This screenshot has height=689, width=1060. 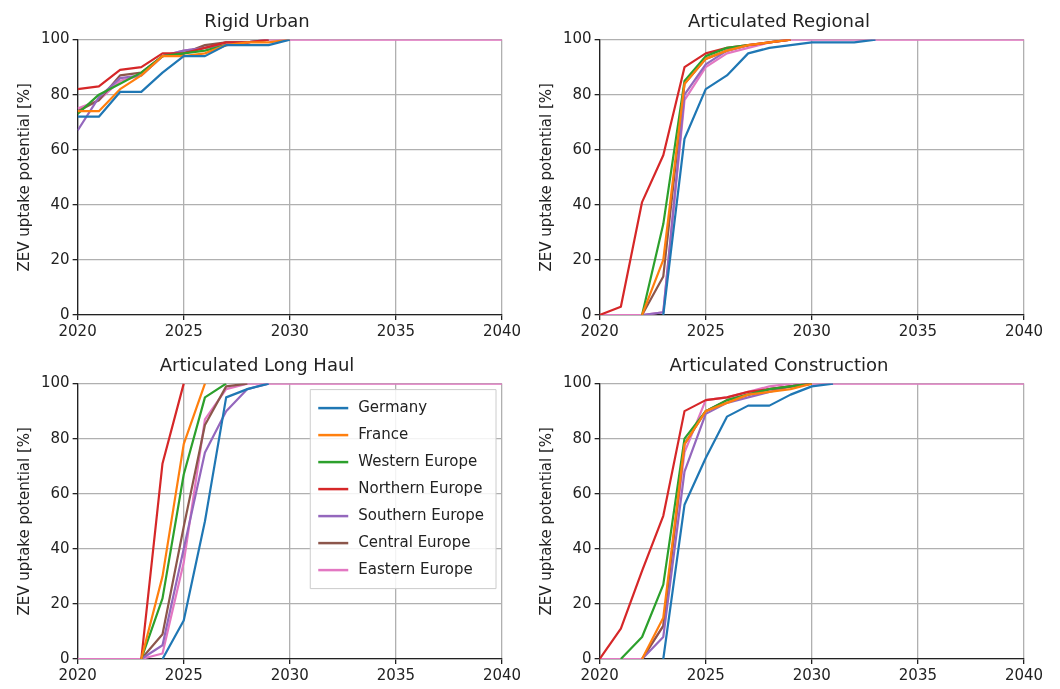 What do you see at coordinates (414, 541) in the screenshot?
I see `legend-label: Central Europe` at bounding box center [414, 541].